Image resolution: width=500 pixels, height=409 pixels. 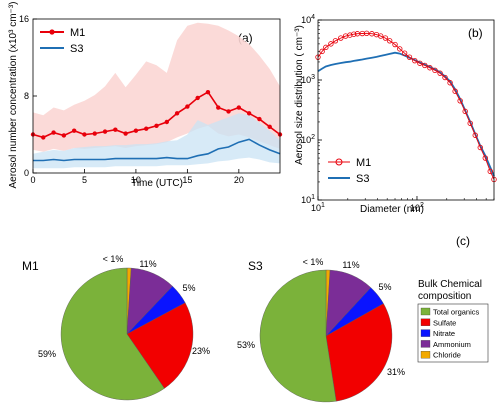 What do you see at coordinates (24, 19) in the screenshot?
I see `panel-a-y-tick-label: 16` at bounding box center [24, 19].